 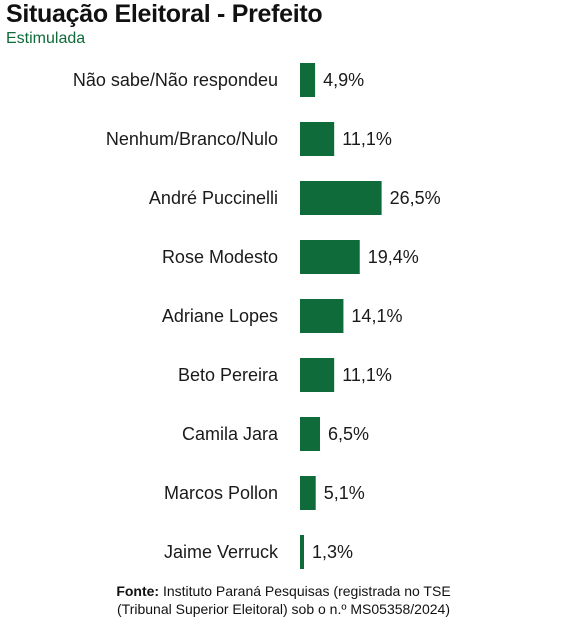 I want to click on category-label: Nenhum/Branco/Nulo, so click(x=192, y=139).